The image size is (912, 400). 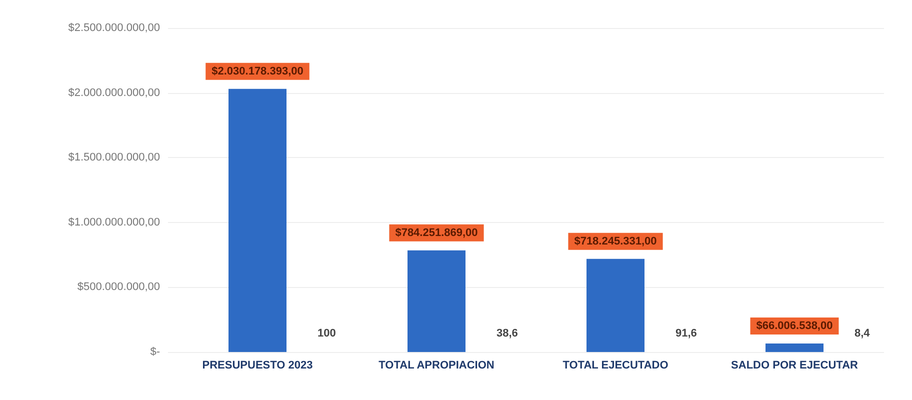 I want to click on y-tick-label: $1.000.000.000,00, so click(x=114, y=222).